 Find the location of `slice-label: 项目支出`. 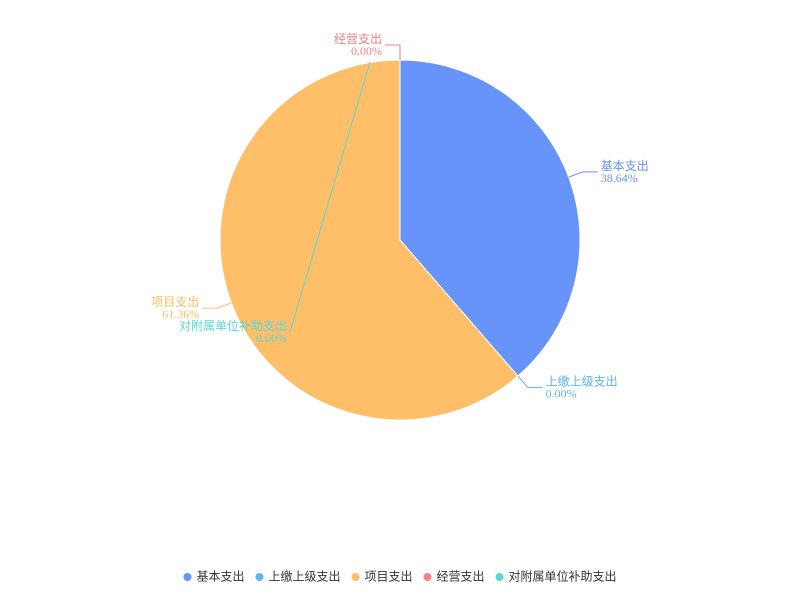

slice-label: 项目支出 is located at coordinates (175, 302).